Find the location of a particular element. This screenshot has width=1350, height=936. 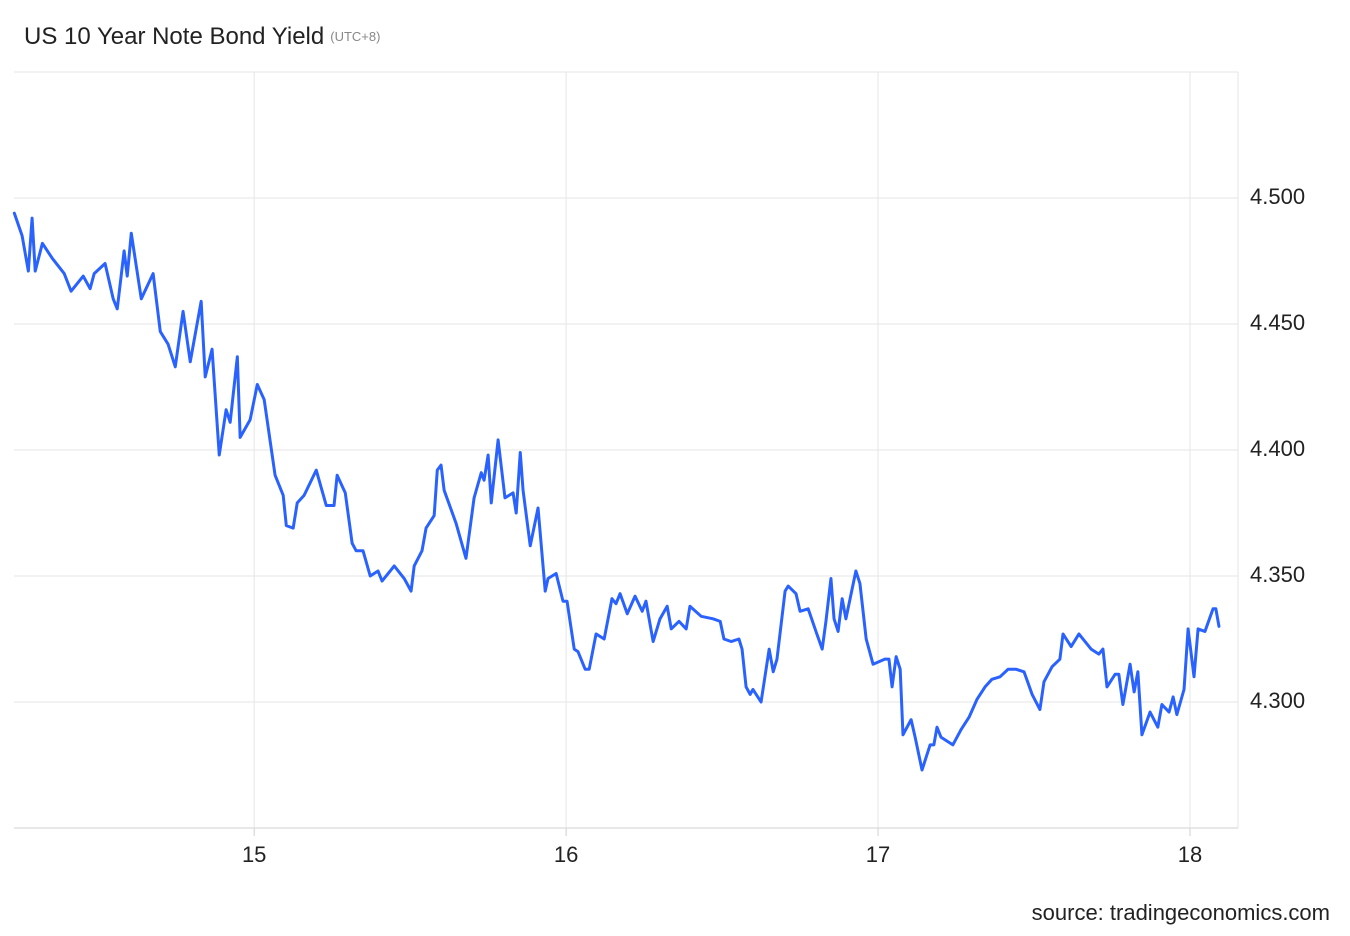

y-tick-label: 4.300 is located at coordinates (1277, 700).